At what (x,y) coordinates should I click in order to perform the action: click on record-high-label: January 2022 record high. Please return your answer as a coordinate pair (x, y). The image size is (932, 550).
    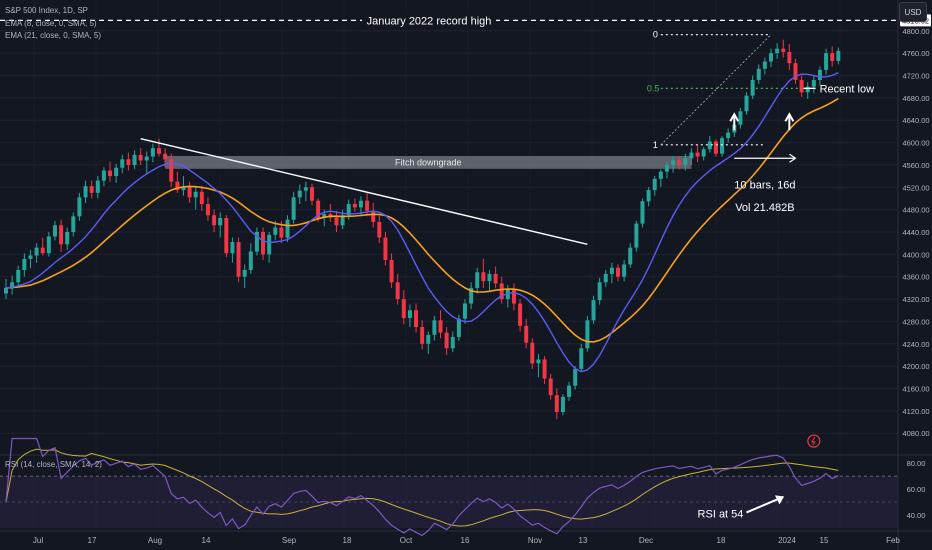
    Looking at the image, I should click on (429, 21).